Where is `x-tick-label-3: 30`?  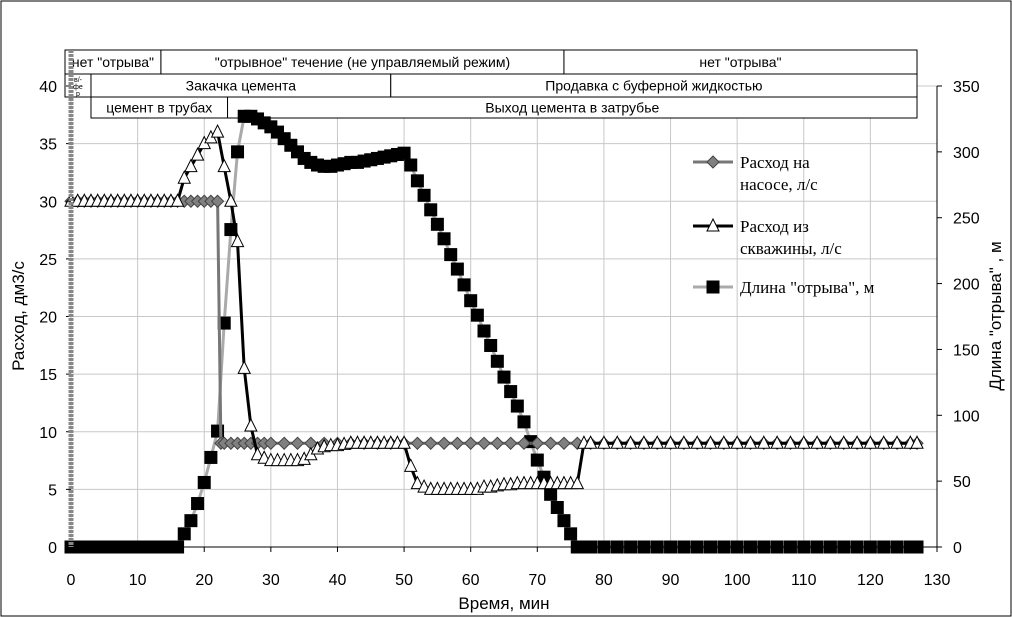
x-tick-label-3: 30 is located at coordinates (271, 580).